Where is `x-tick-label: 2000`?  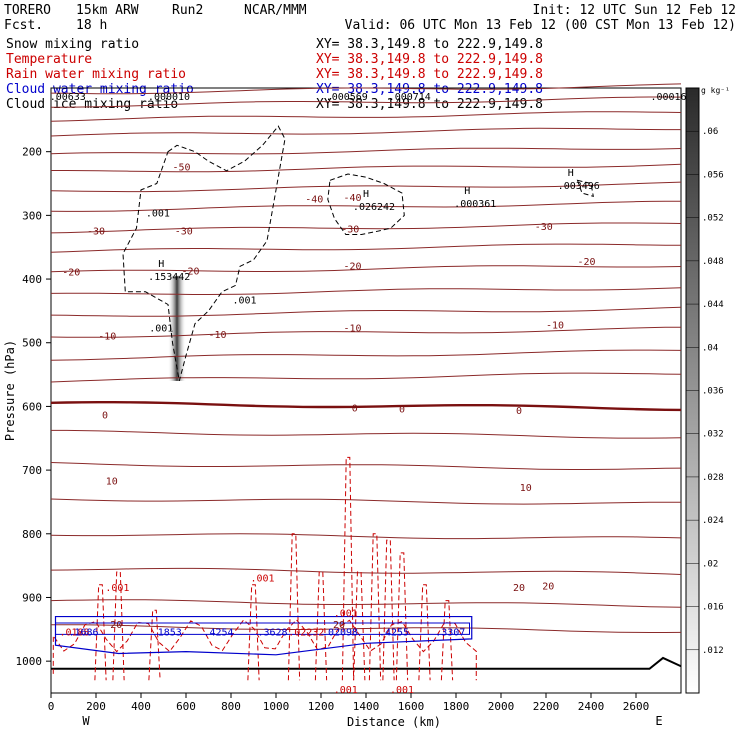 x-tick-label: 2000 is located at coordinates (501, 706).